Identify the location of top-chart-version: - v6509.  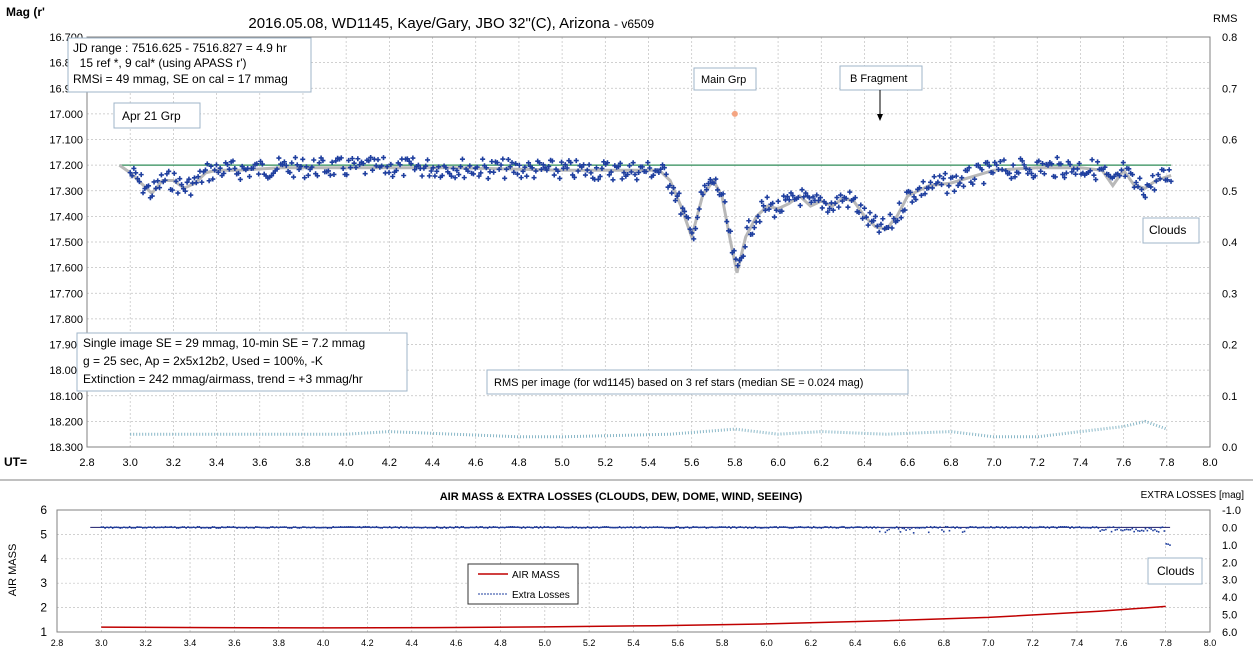
(634, 24).